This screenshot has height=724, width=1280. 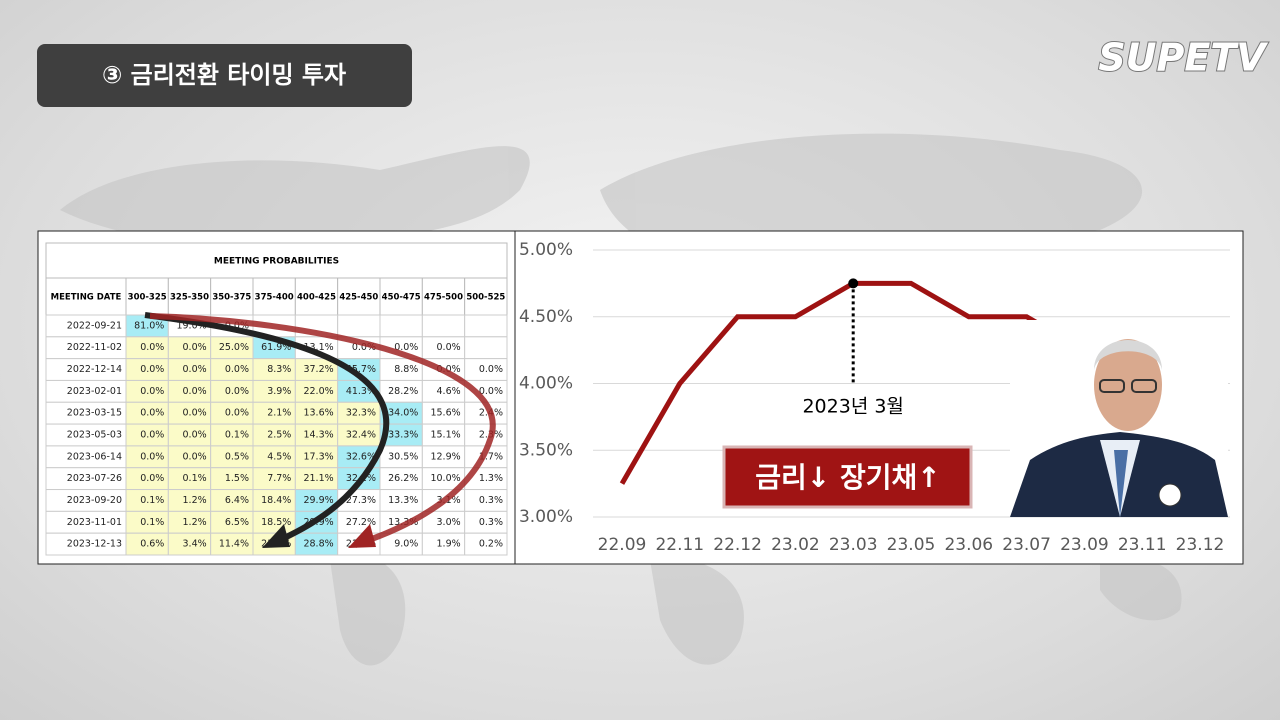 I want to click on probability: 1.7%, so click(x=491, y=456).